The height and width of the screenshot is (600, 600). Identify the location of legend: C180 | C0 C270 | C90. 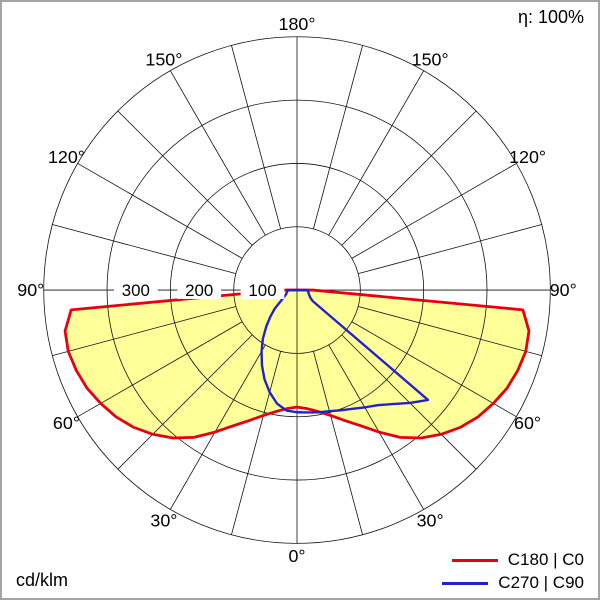
(513, 571).